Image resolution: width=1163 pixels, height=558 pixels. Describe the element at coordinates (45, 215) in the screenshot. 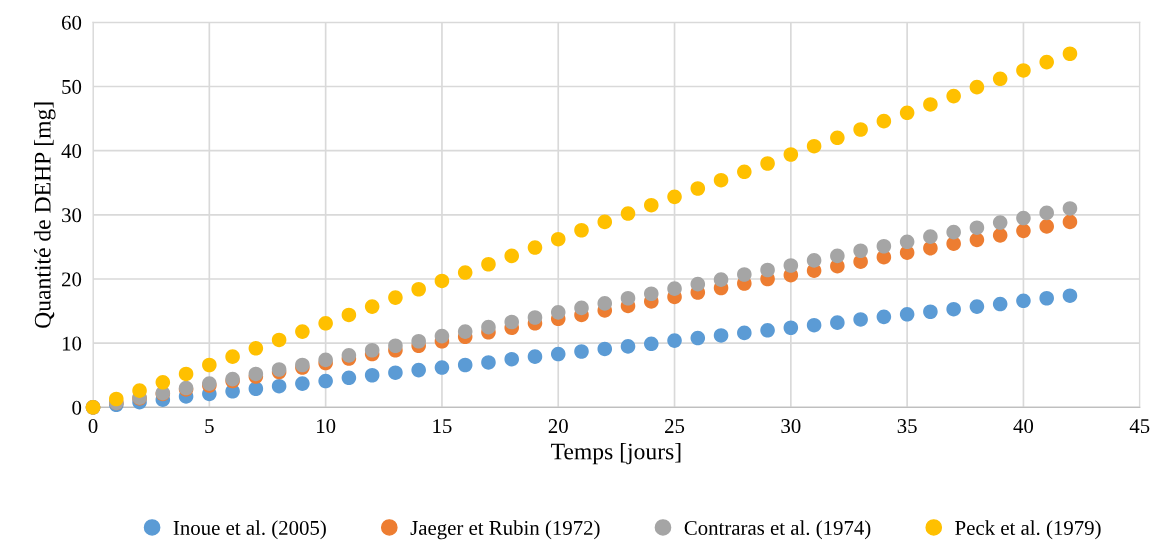

I see `y-axis-title: Quantité de DEHP [mg]` at that location.